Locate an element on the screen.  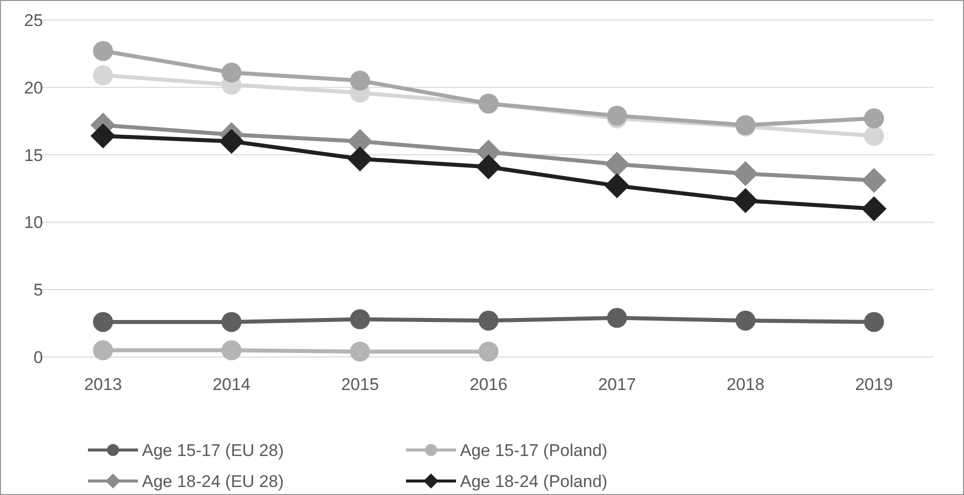
legend-label: Age 15-17 (EU 28) is located at coordinates (213, 450).